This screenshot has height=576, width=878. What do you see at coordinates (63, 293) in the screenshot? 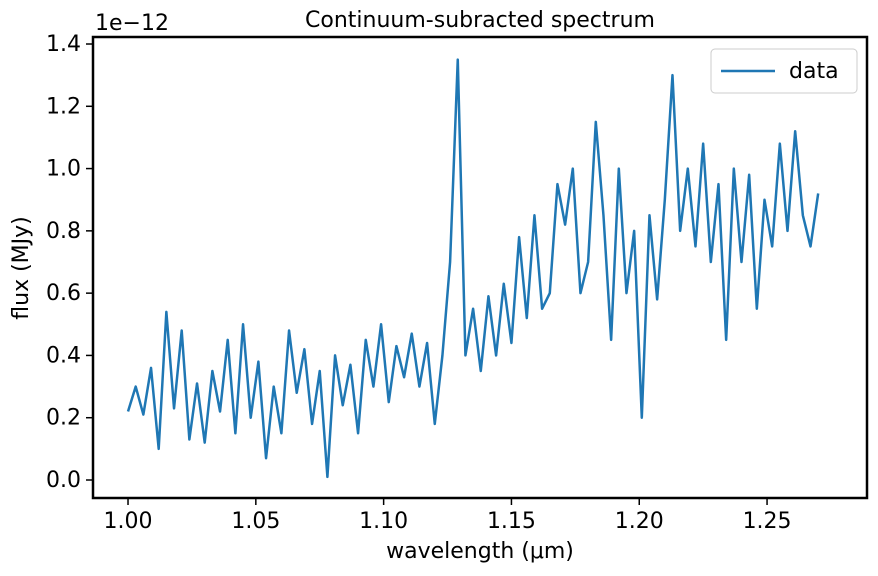
I see `y-tick-label: 0.6` at bounding box center [63, 293].